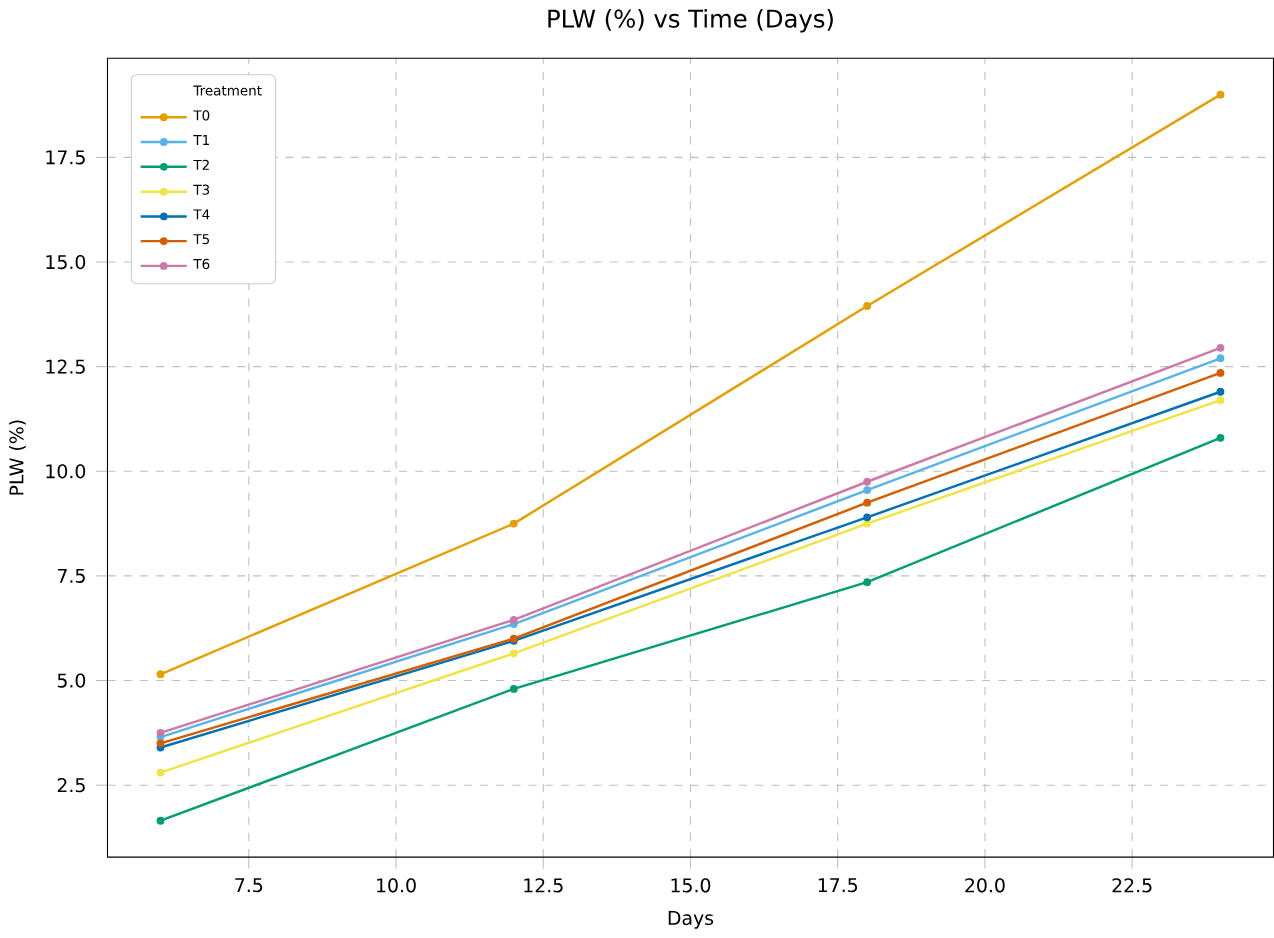 The width and height of the screenshot is (1274, 938). I want to click on x-axis-title: Days, so click(691, 920).